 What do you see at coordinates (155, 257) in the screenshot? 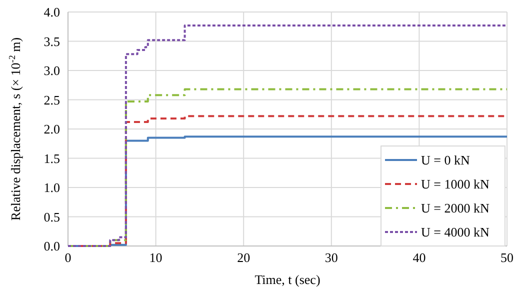
I see `x-tick-label: 10` at bounding box center [155, 257].